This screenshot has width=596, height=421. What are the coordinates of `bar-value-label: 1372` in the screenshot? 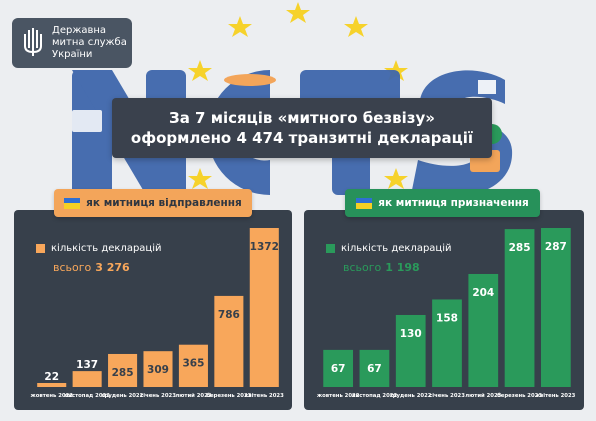 It's located at (264, 247).